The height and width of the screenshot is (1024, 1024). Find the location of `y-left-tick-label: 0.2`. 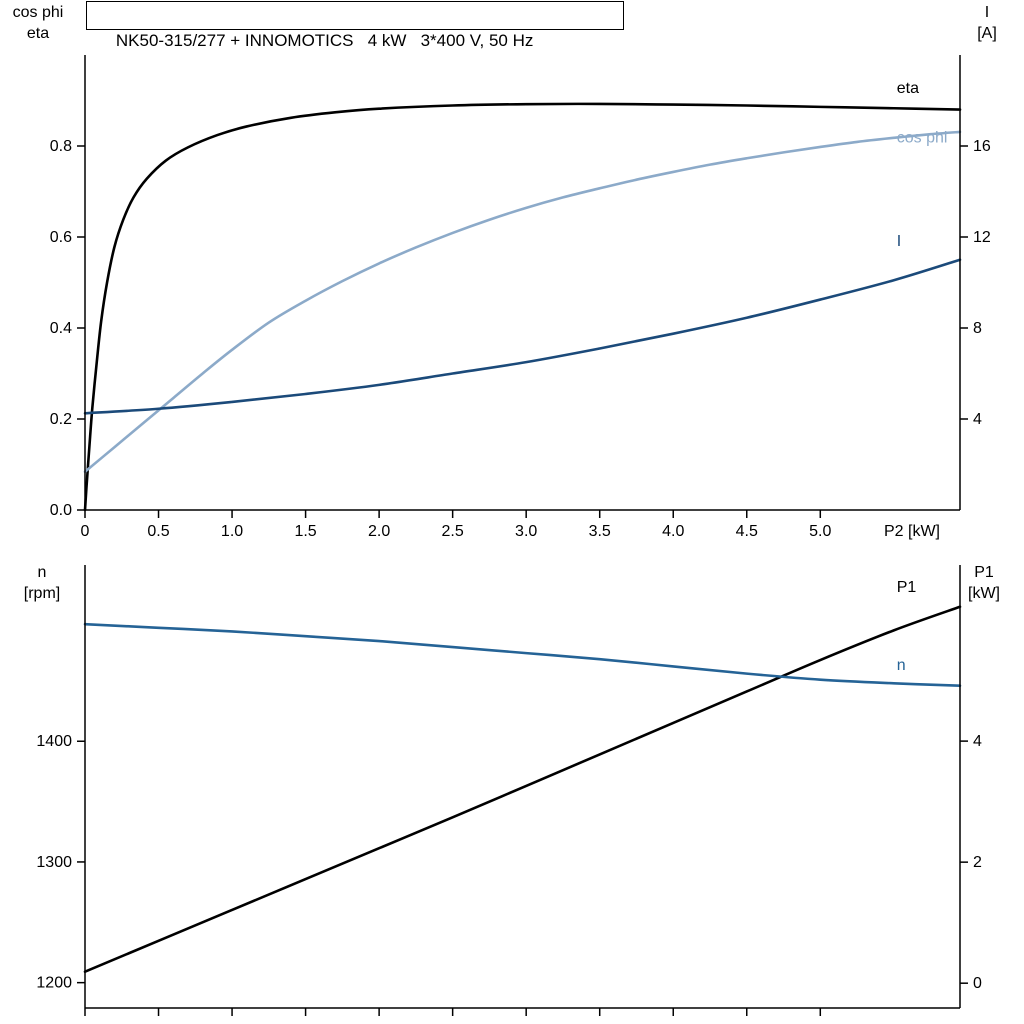

y-left-tick-label: 0.2 is located at coordinates (61, 419).